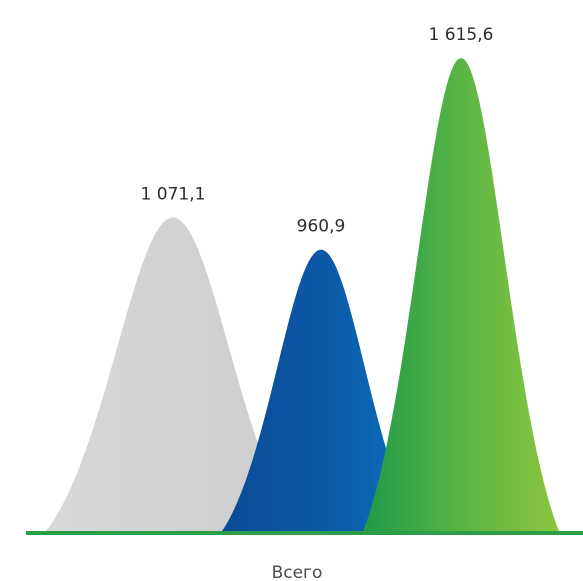  Describe the element at coordinates (297, 572) in the screenshot. I see `x-axis-category-label: Всего` at that location.